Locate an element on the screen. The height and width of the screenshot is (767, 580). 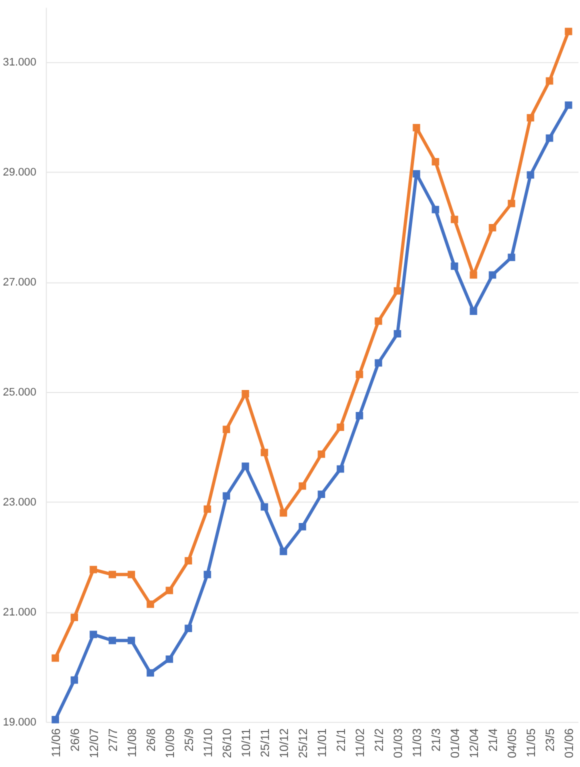
x-tick-label: 01/06 is located at coordinates (569, 743).